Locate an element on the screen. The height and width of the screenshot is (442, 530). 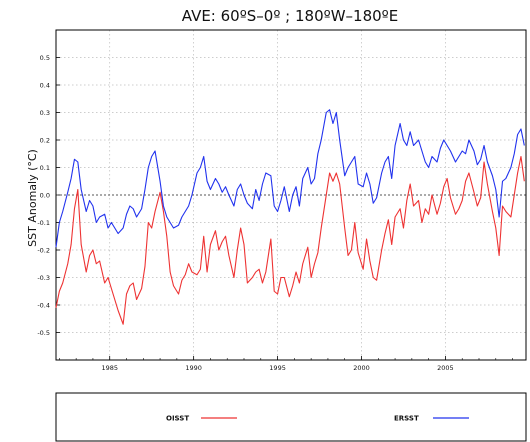
legend-label-oisst: OISST is located at coordinates (177, 419).